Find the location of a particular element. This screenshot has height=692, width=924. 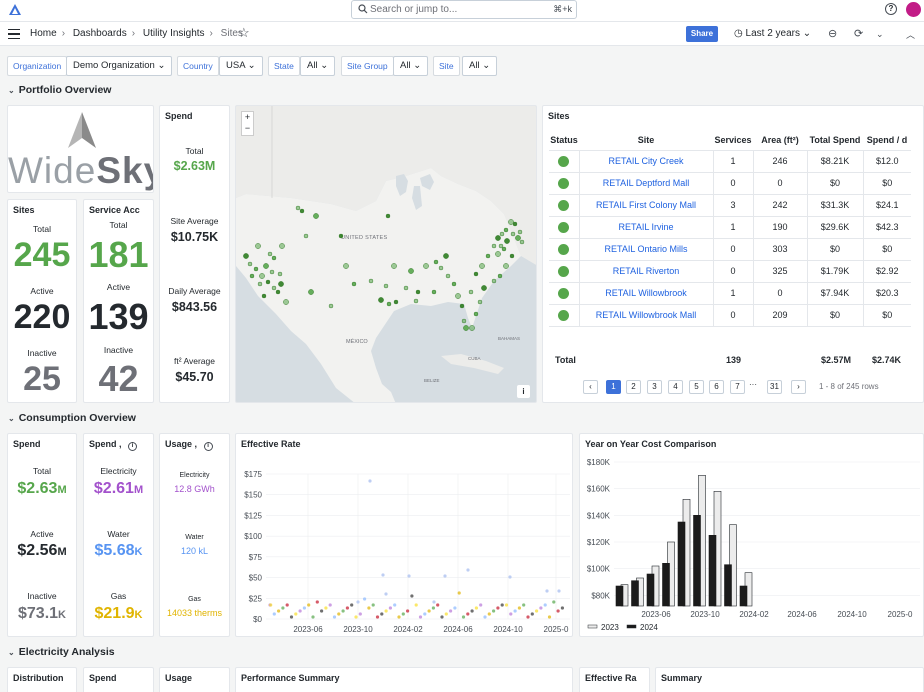

site-link: RETAIL Willowbrook is located at coordinates (645, 293).